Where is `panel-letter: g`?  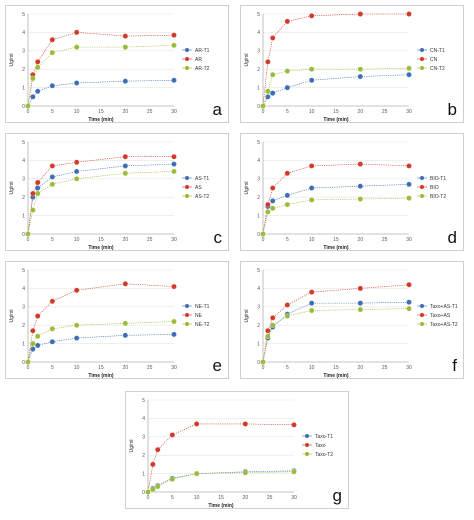 panel-letter: g is located at coordinates (337, 495).